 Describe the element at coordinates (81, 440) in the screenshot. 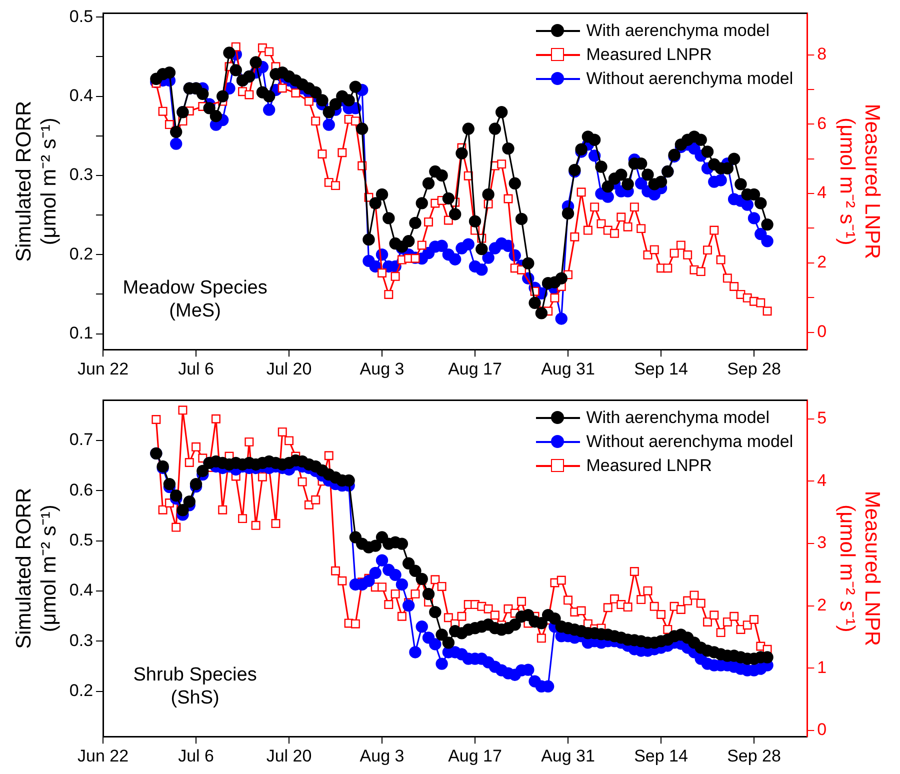

I see `y-tick-label: 0.7` at that location.